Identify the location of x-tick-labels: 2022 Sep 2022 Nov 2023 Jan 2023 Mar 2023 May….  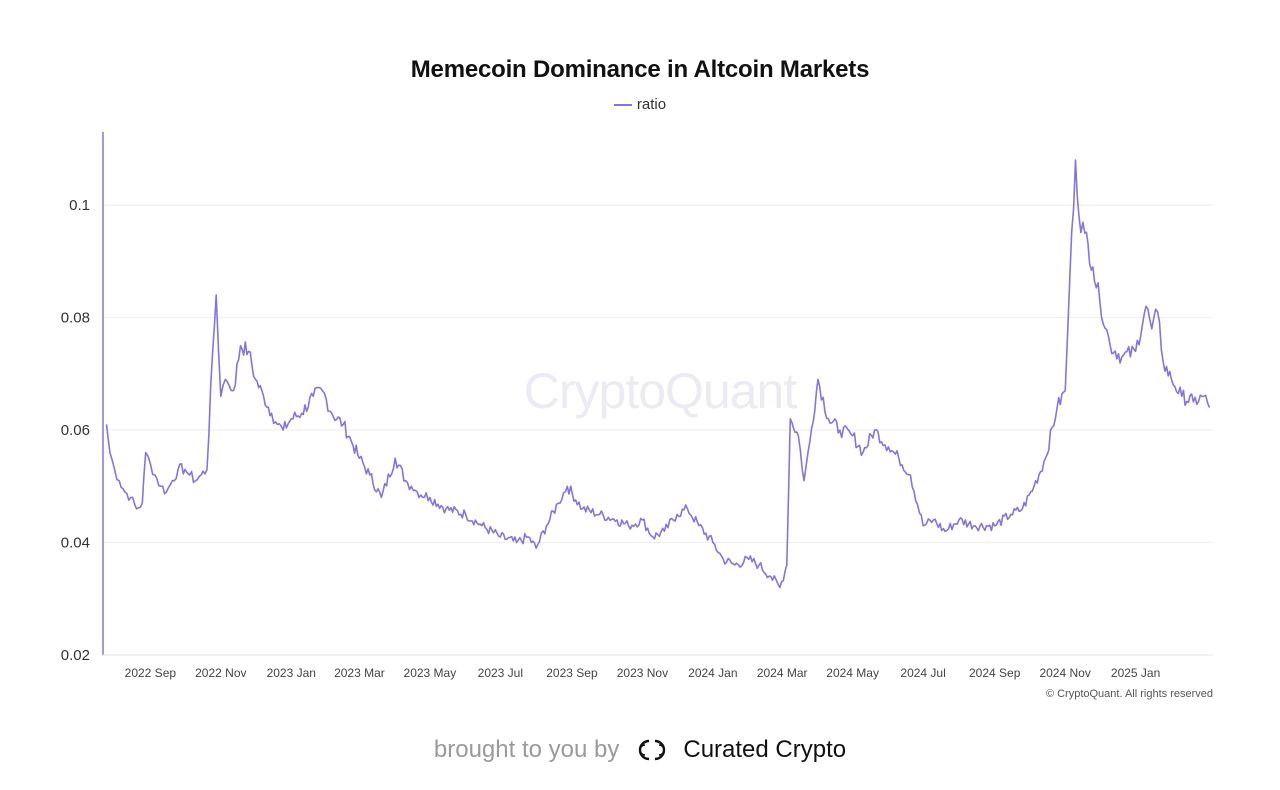
(643, 673).